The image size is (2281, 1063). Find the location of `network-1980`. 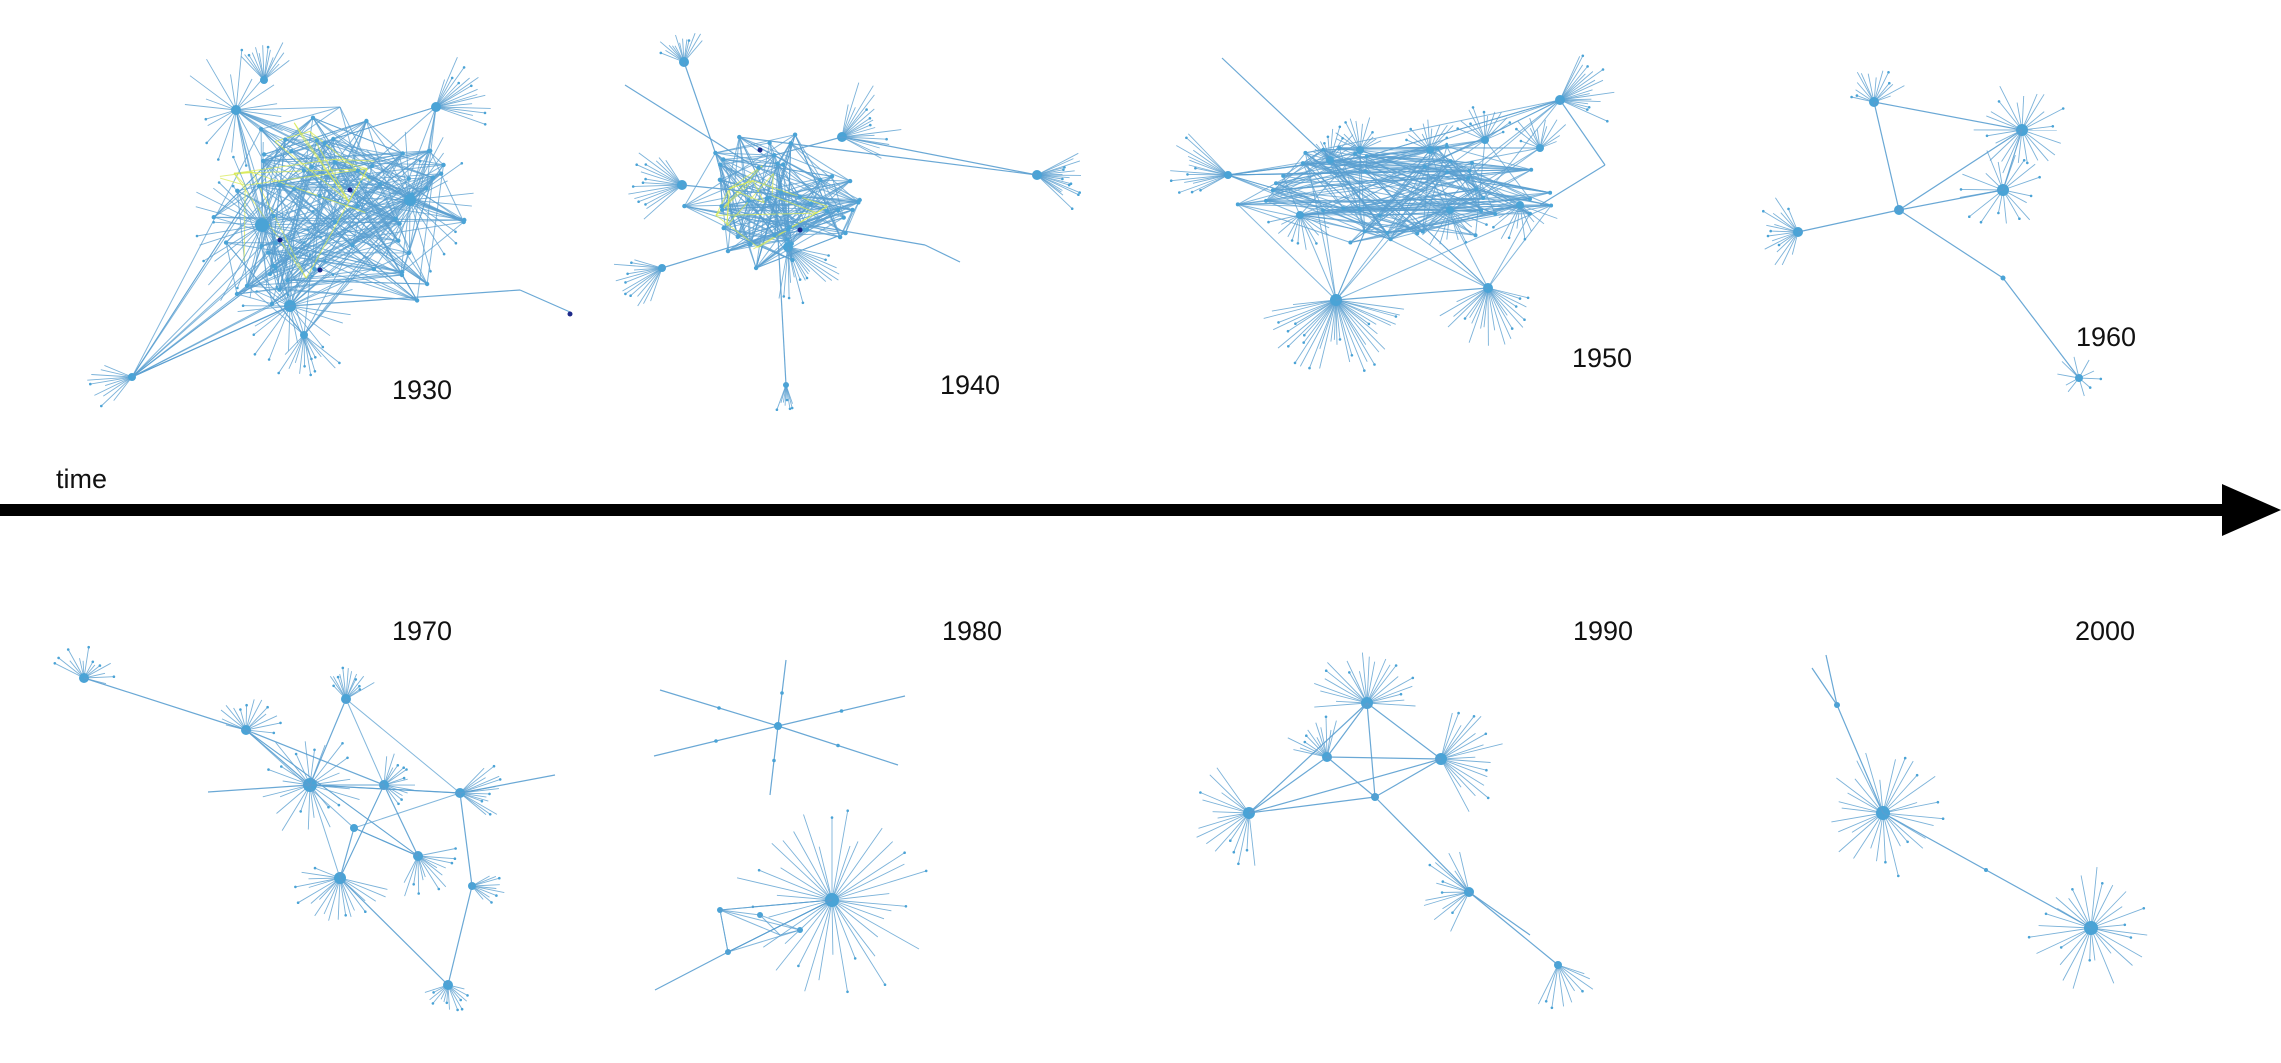

network-1980 is located at coordinates (790, 826).